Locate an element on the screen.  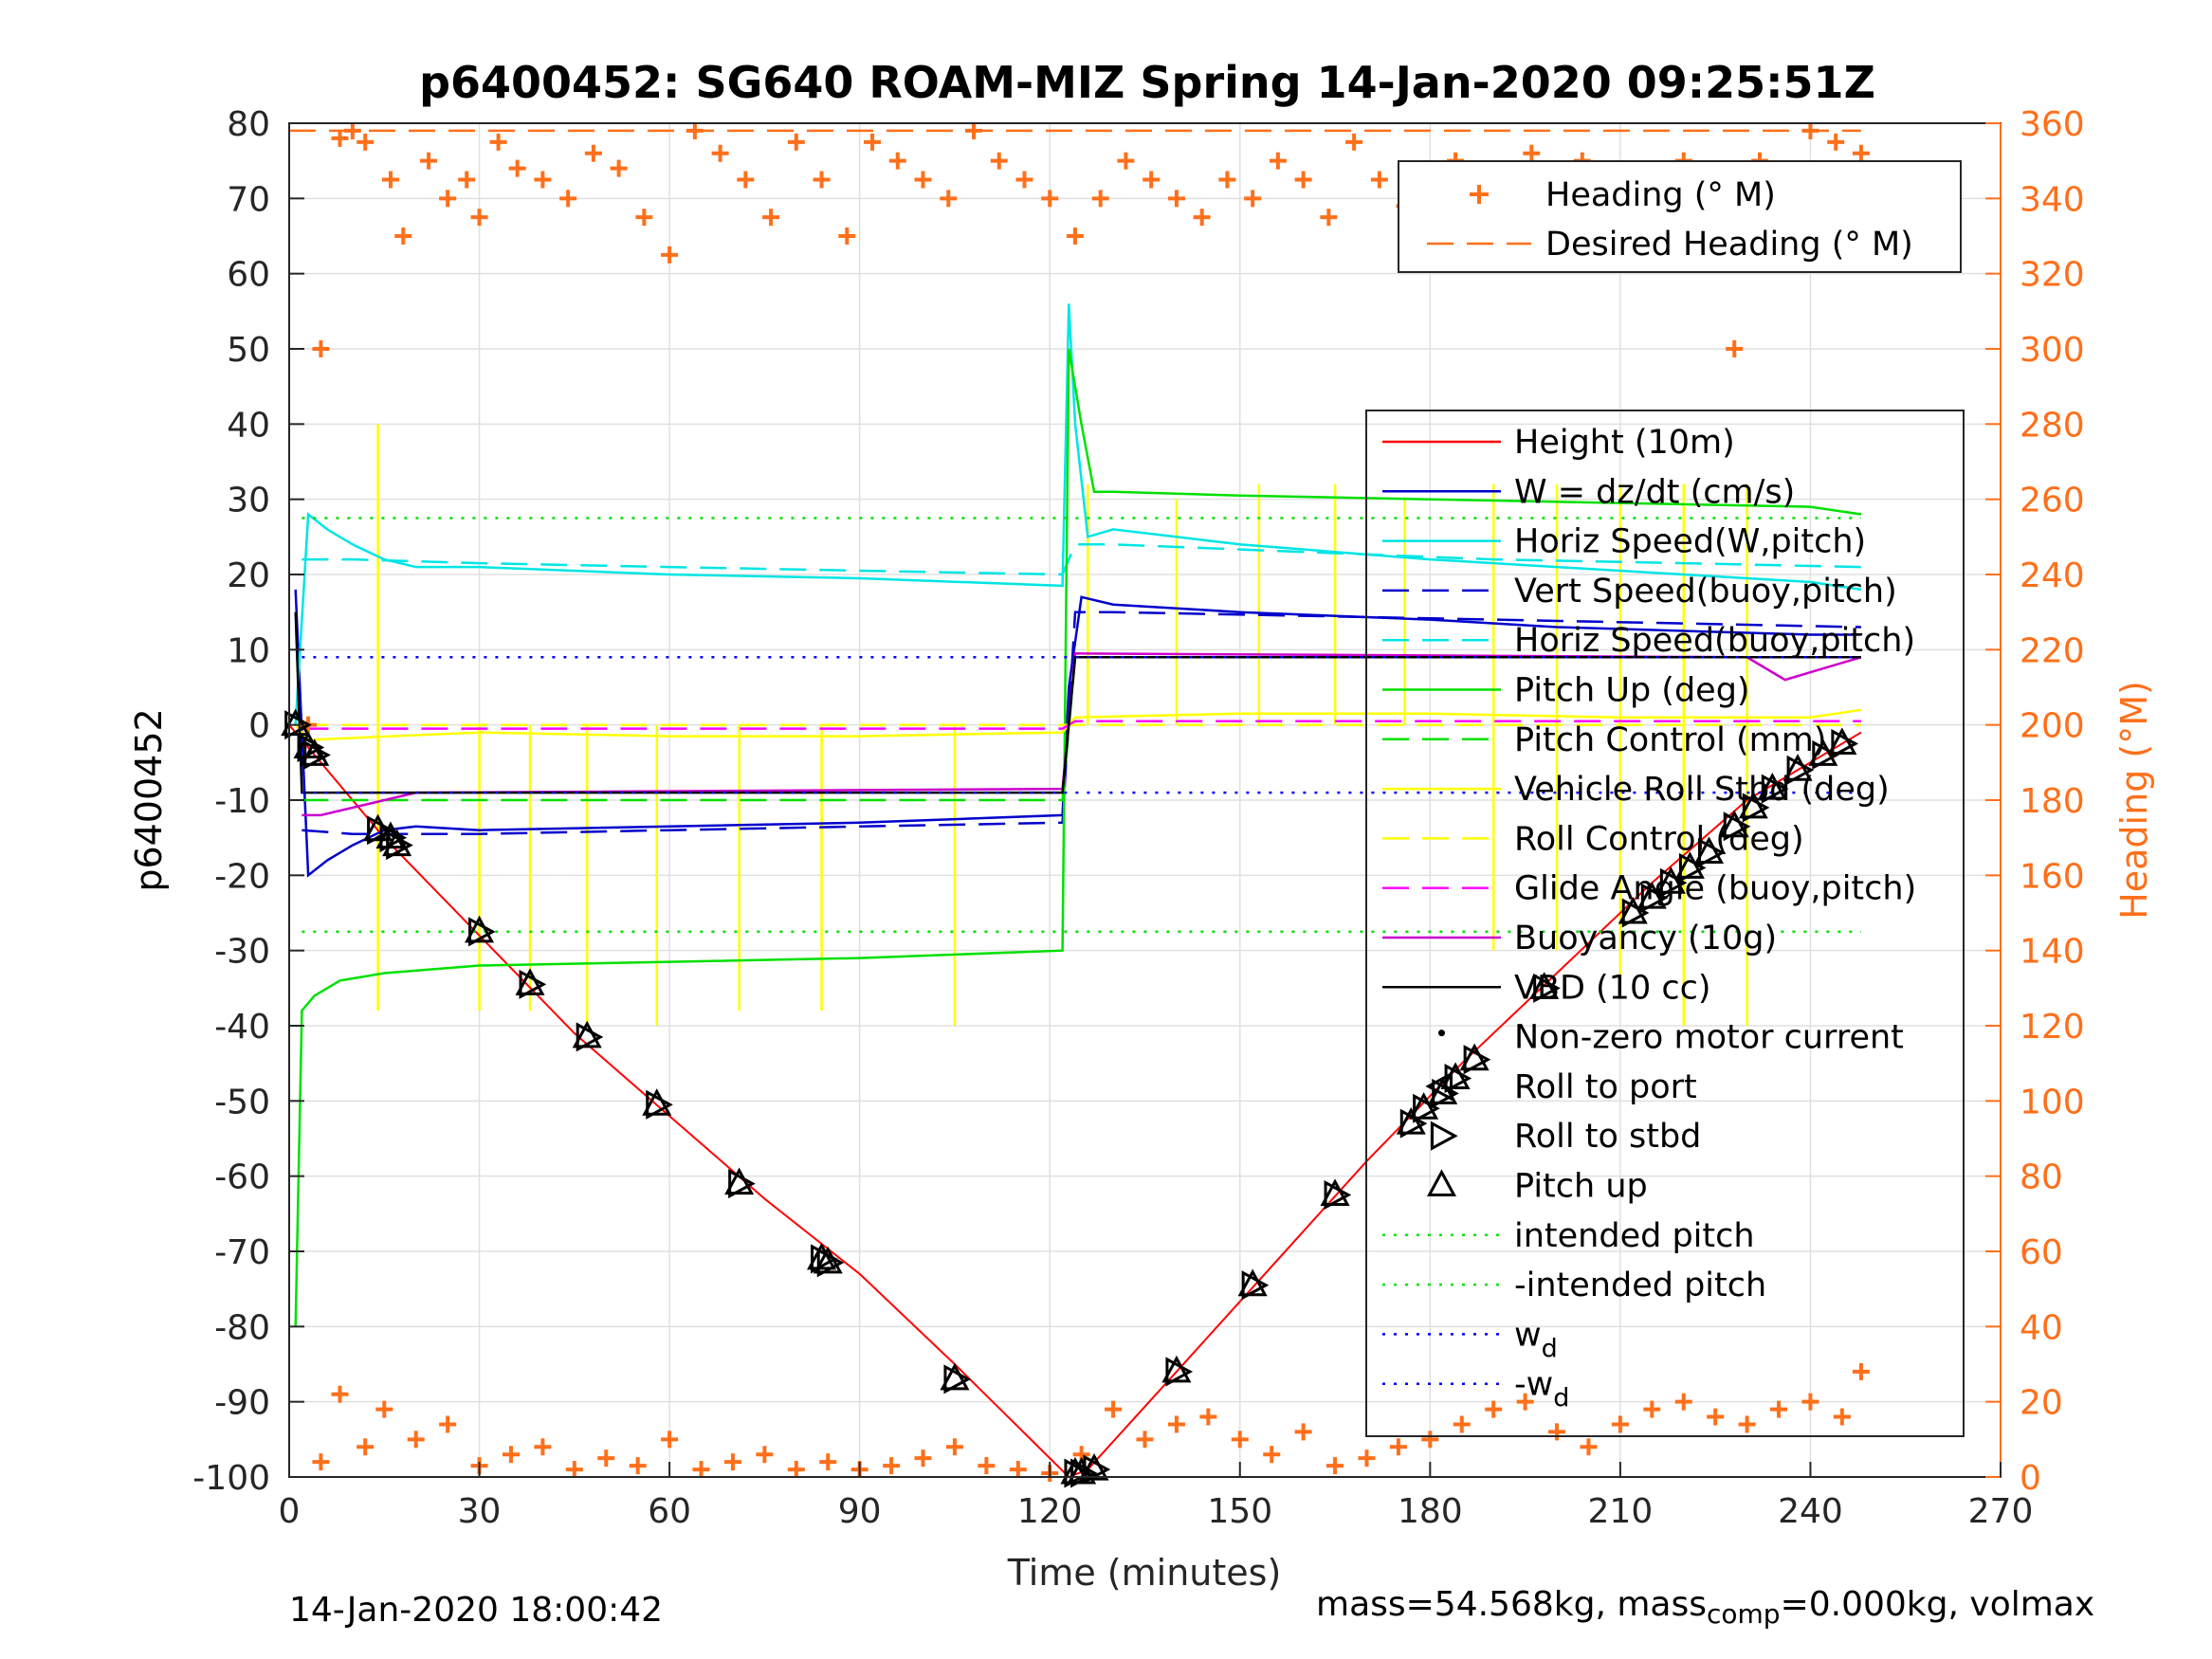
pitch-up-marker-31-right is located at coordinates (1737, 826).